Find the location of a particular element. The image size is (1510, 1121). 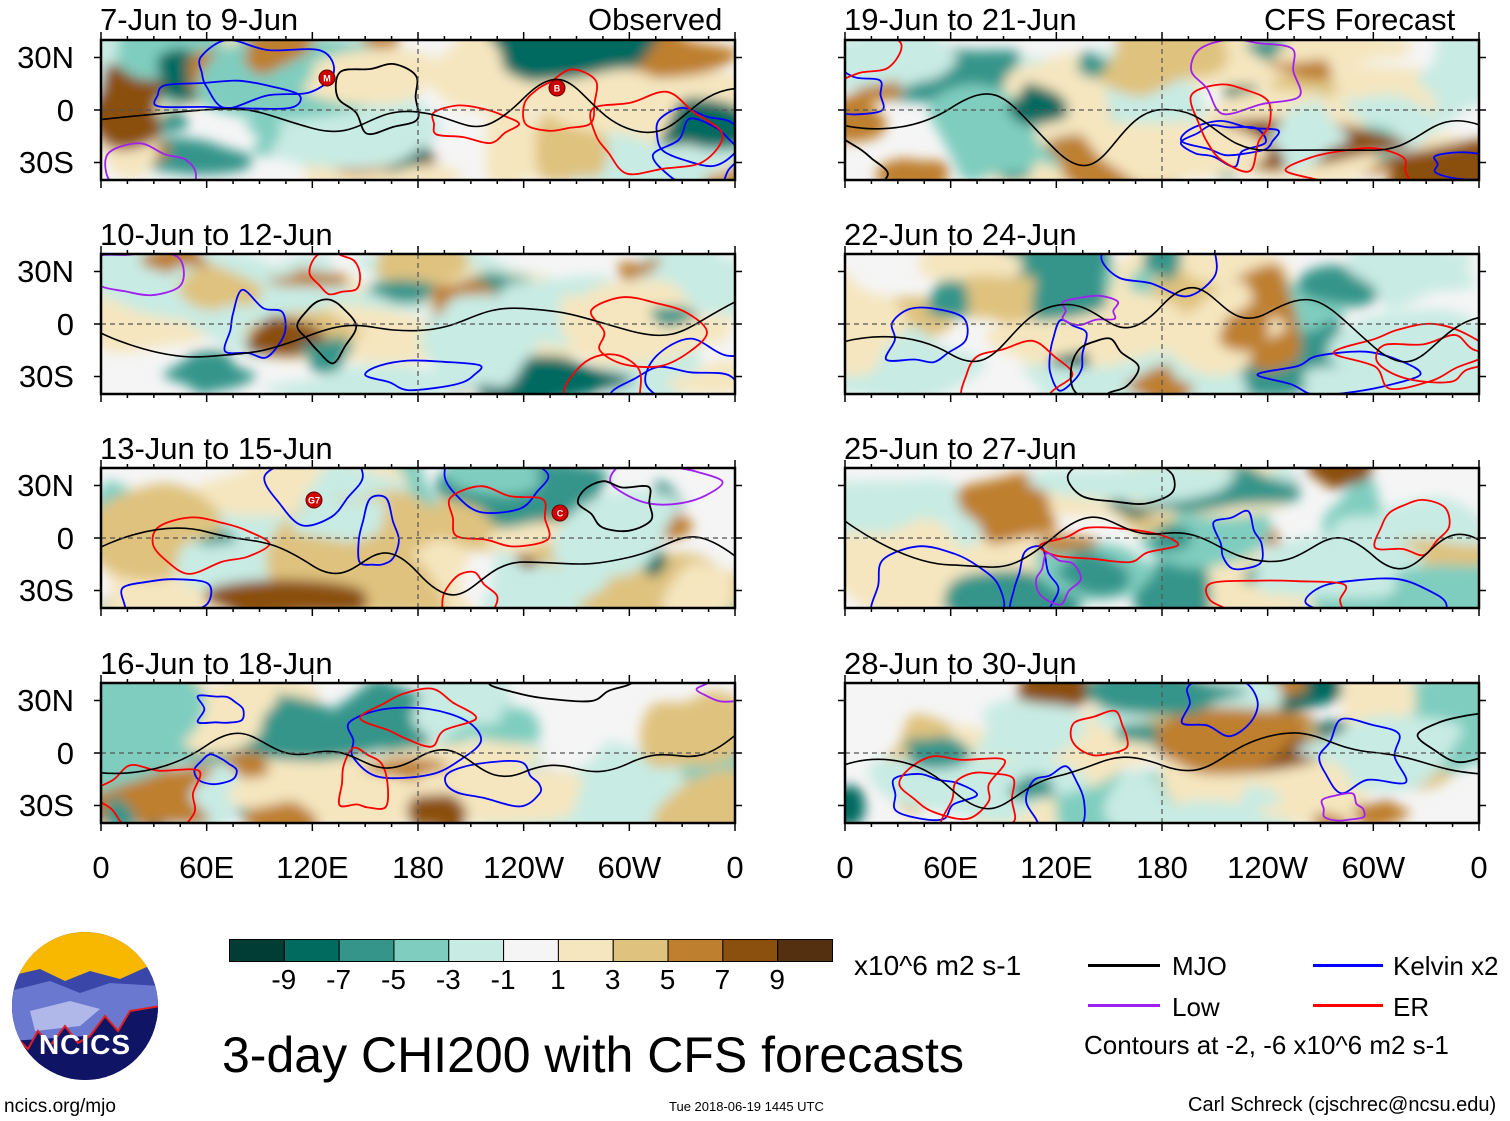

forecast-column-label: CFS Forecast is located at coordinates (1360, 19).